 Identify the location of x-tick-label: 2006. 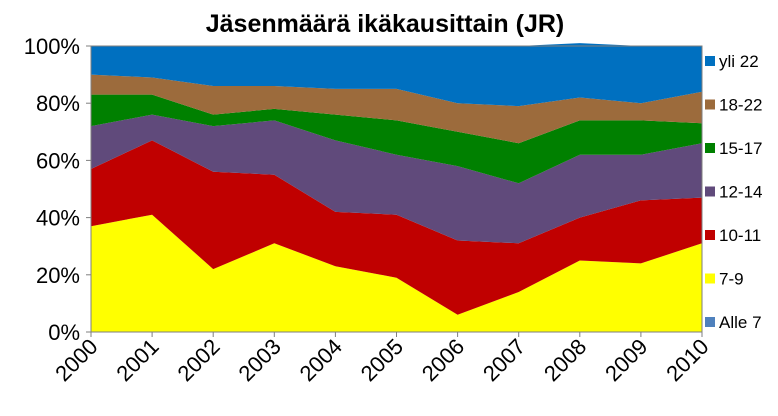
(443, 360).